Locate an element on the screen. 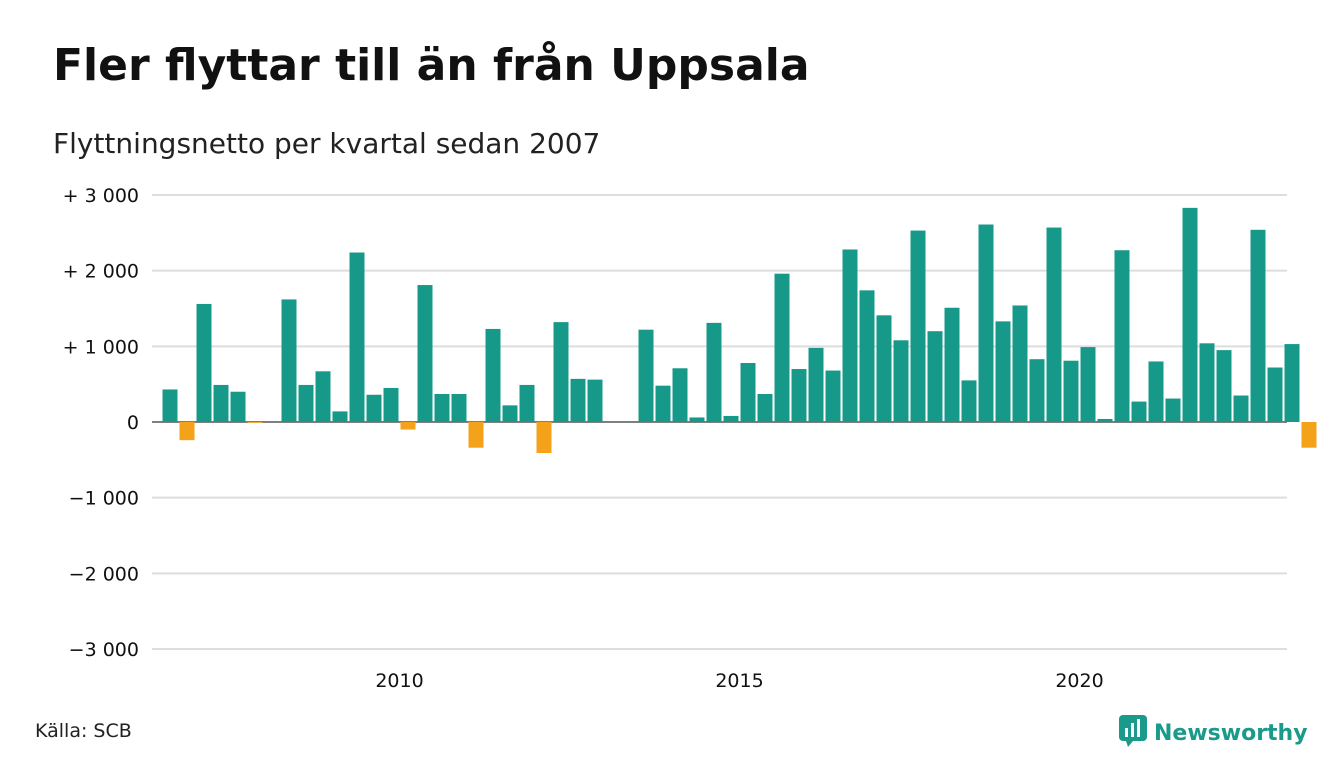 Image resolution: width=1340 pixels, height=780 pixels. brand-name: Newsworthy is located at coordinates (1231, 733).